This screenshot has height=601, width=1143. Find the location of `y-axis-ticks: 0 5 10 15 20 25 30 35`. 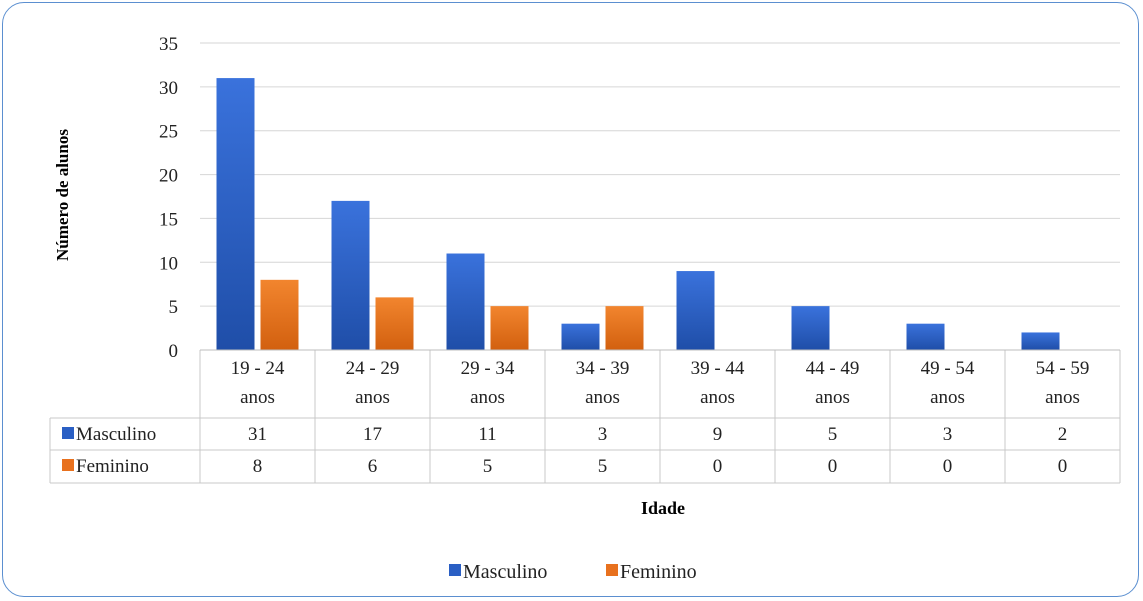

y-axis-ticks: 0 5 10 15 20 25 30 35 is located at coordinates (168, 198).